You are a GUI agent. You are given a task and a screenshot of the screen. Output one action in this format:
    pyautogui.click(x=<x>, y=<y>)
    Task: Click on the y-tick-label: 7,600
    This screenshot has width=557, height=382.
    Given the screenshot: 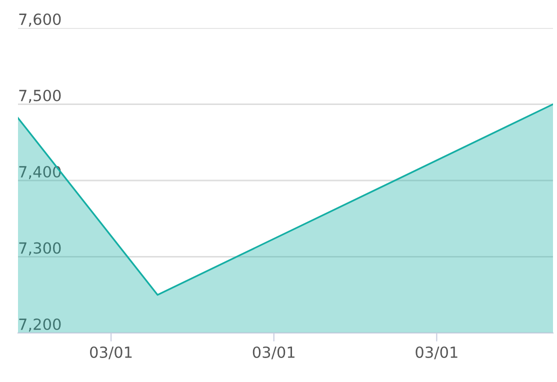 What is the action you would take?
    pyautogui.click(x=40, y=20)
    